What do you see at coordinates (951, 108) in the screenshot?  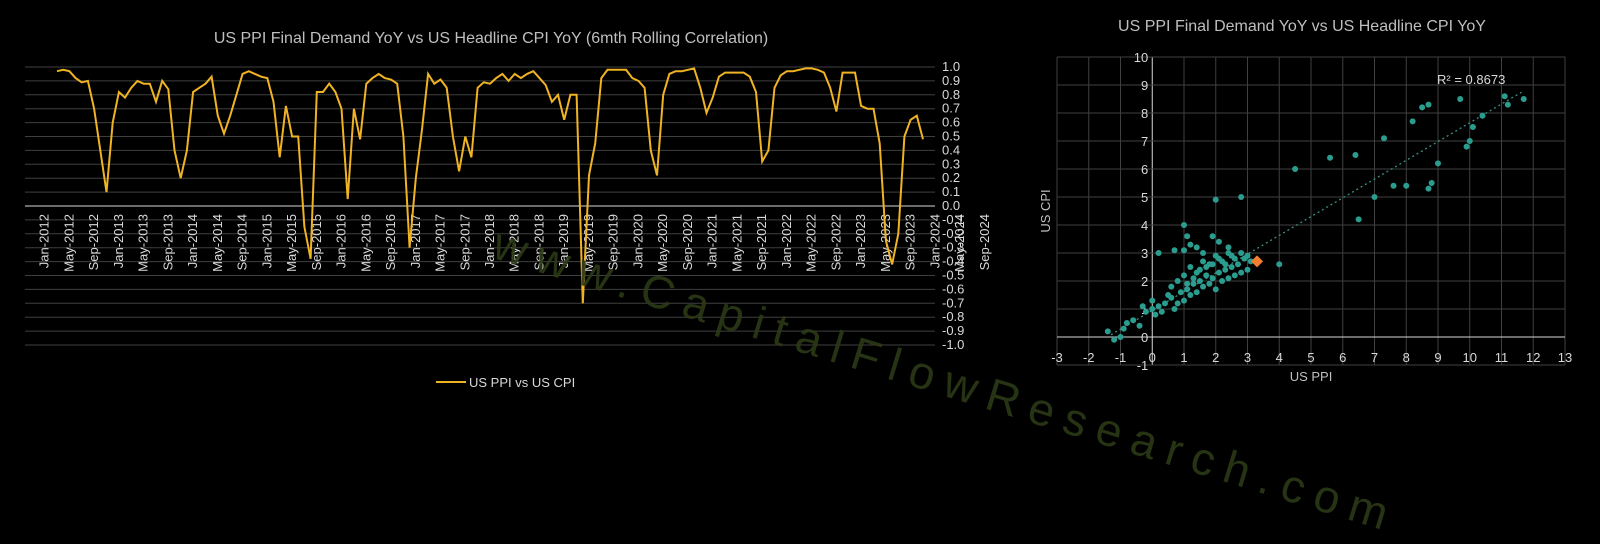 I see `y-tick-label: 0.7` at bounding box center [951, 108].